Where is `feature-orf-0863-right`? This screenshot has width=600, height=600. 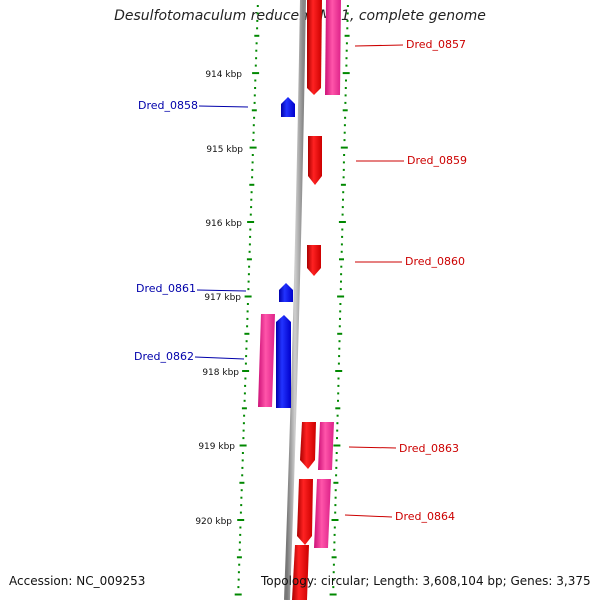 feature-orf-0863-right is located at coordinates (326, 446).